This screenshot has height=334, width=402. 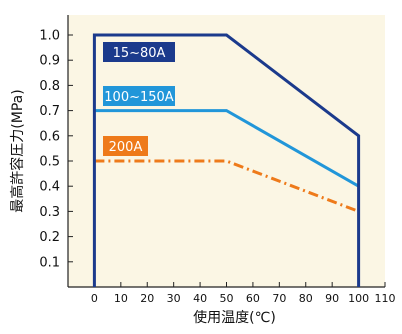 I want to click on x-tick-label: 100, so click(x=358, y=298).